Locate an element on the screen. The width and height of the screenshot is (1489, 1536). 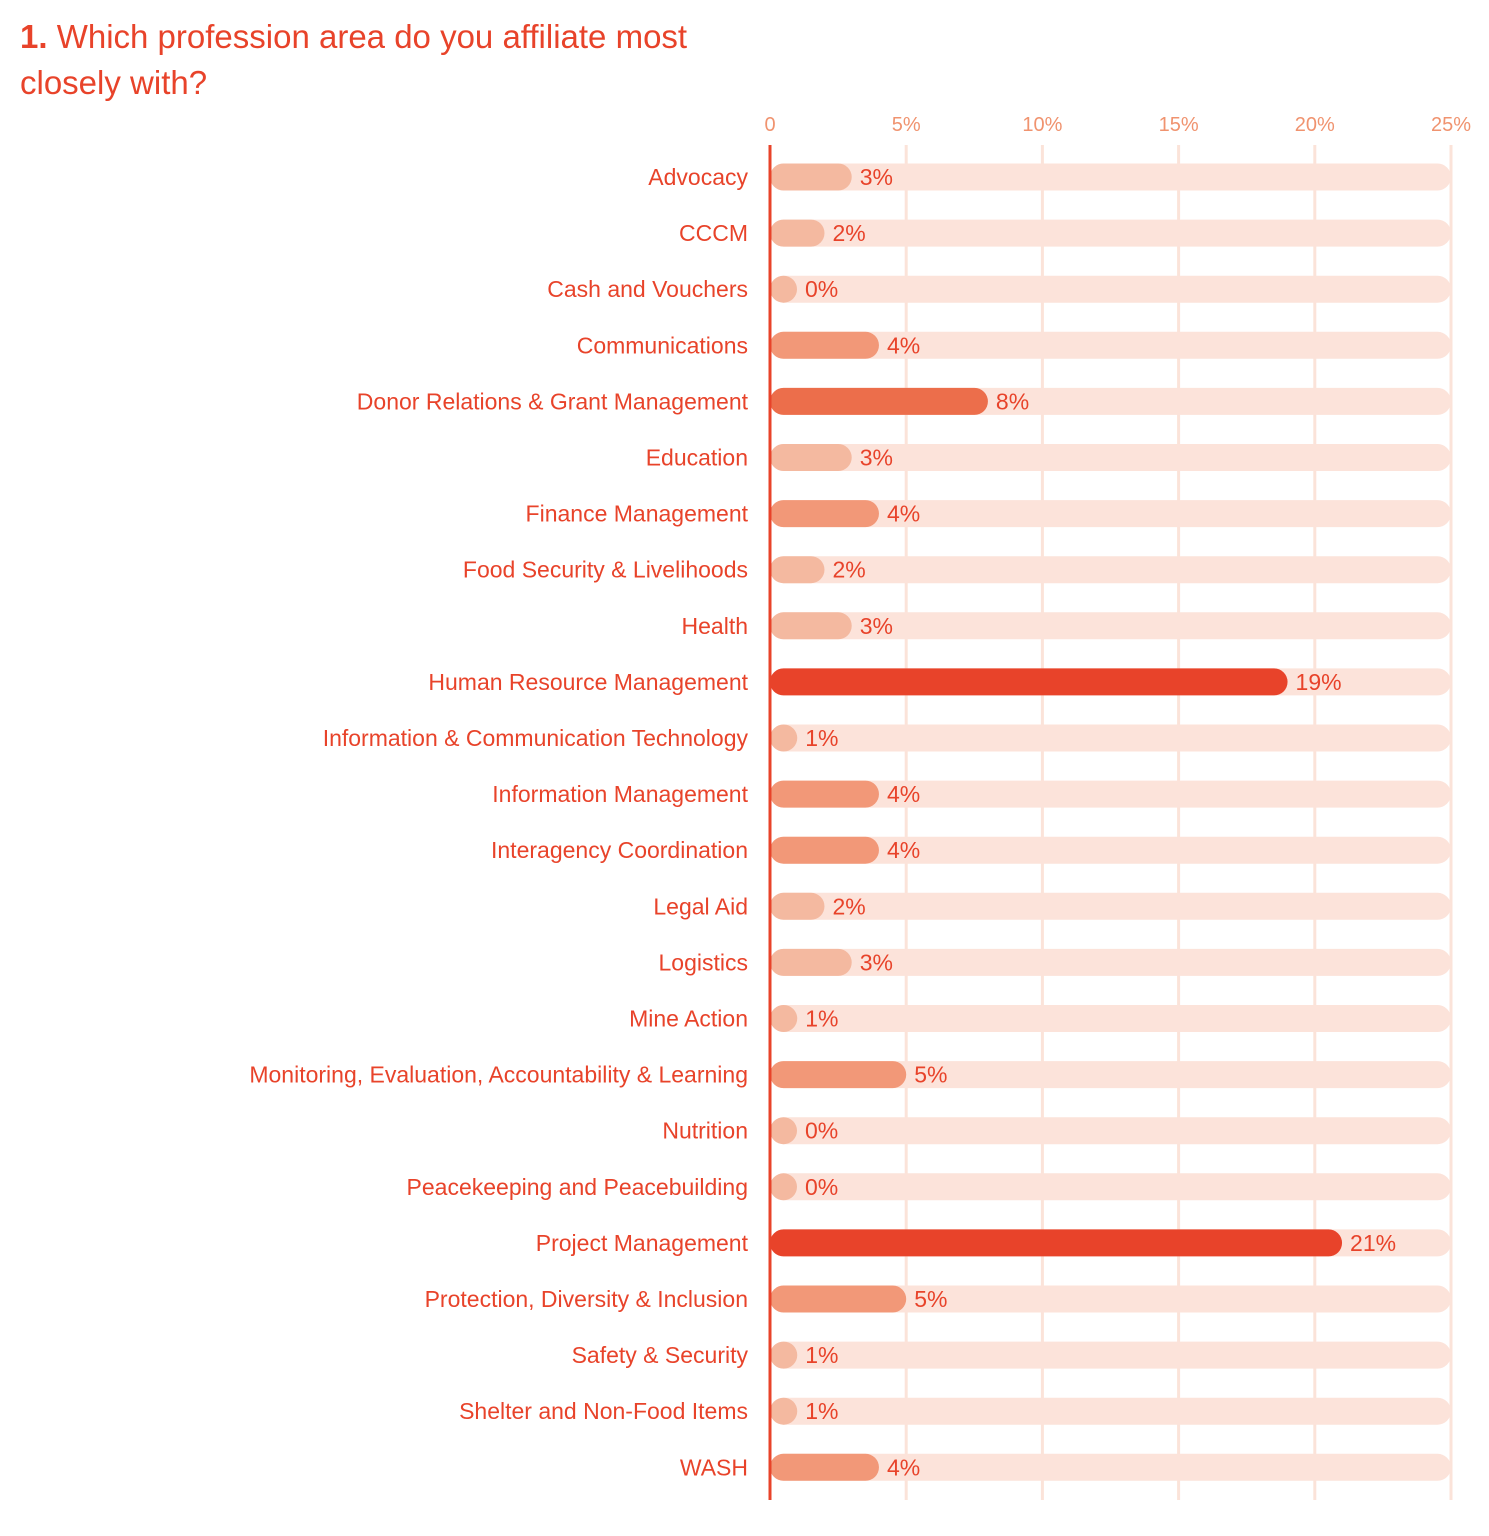
x-tick-label: 20% is located at coordinates (1315, 125).